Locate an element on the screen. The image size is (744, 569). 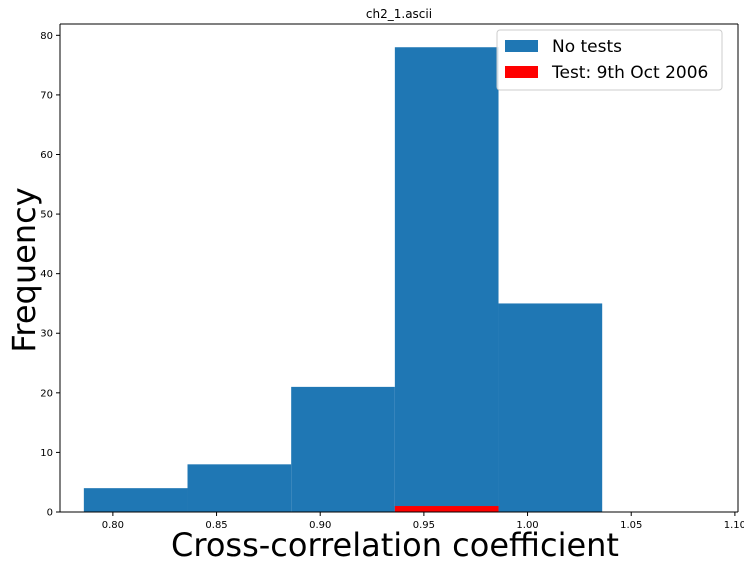
y-tick-label: 40 is located at coordinates (46, 274).